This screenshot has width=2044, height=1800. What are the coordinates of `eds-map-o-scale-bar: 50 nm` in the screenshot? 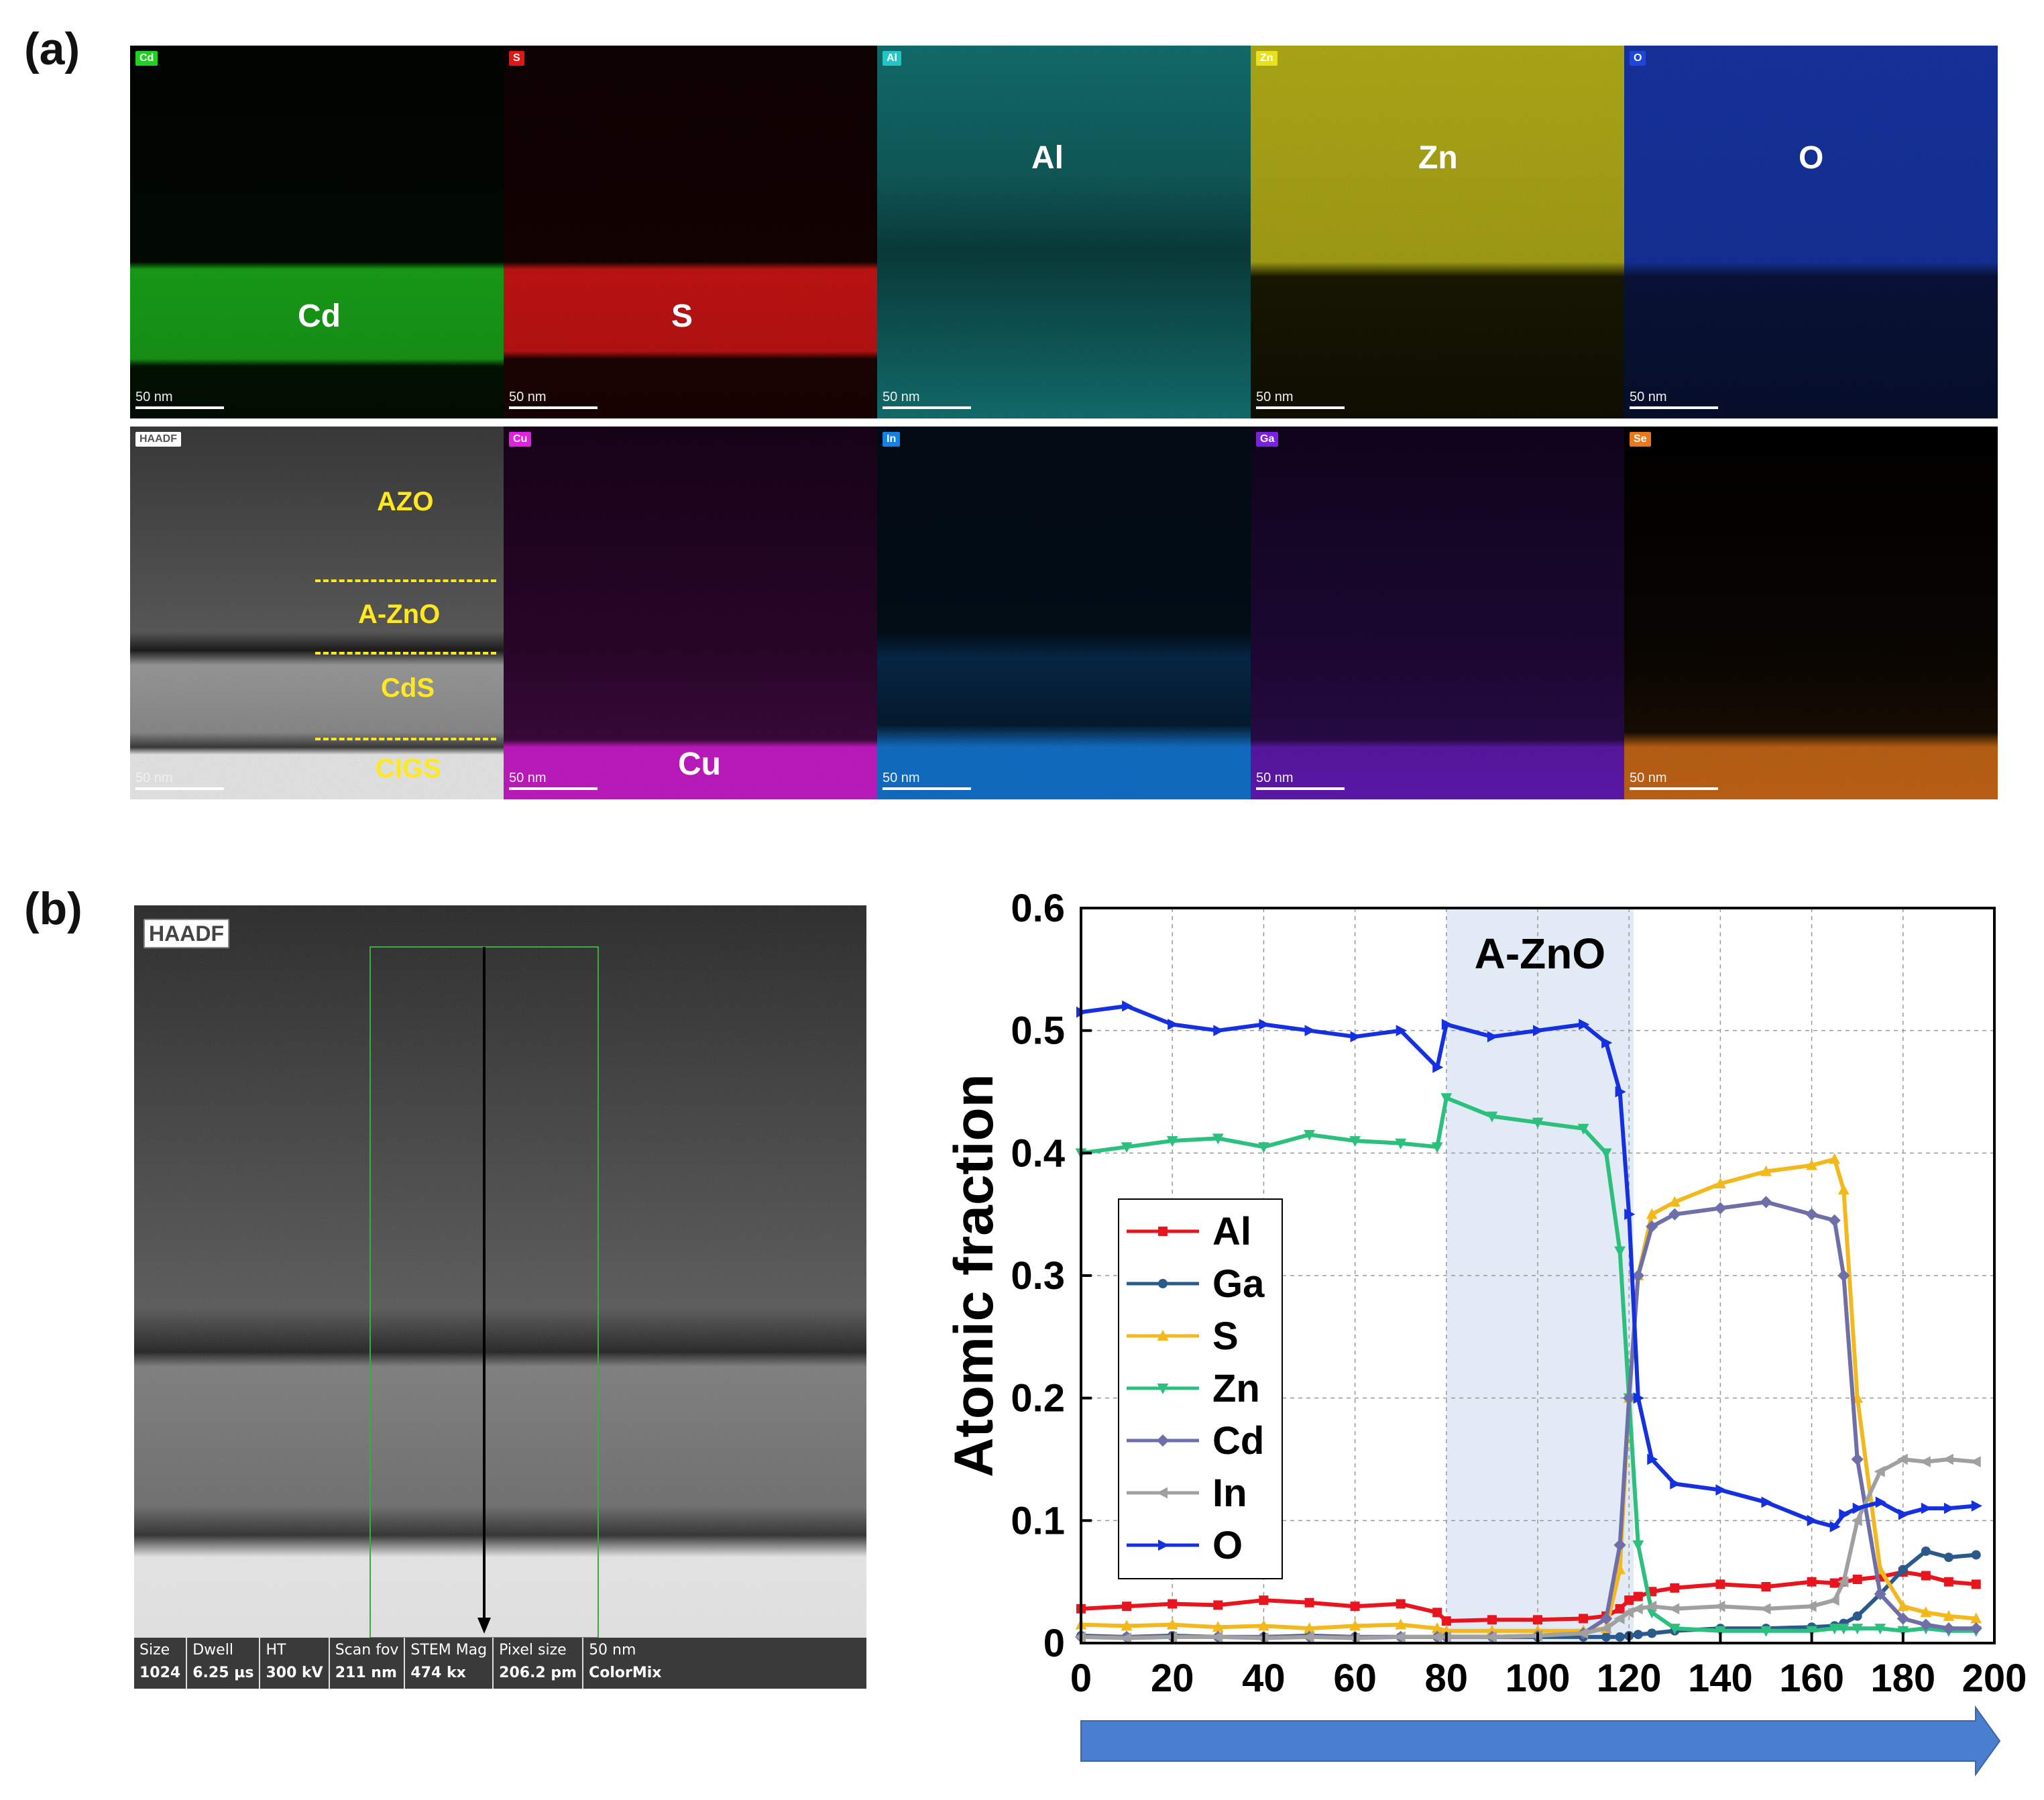 It's located at (1674, 399).